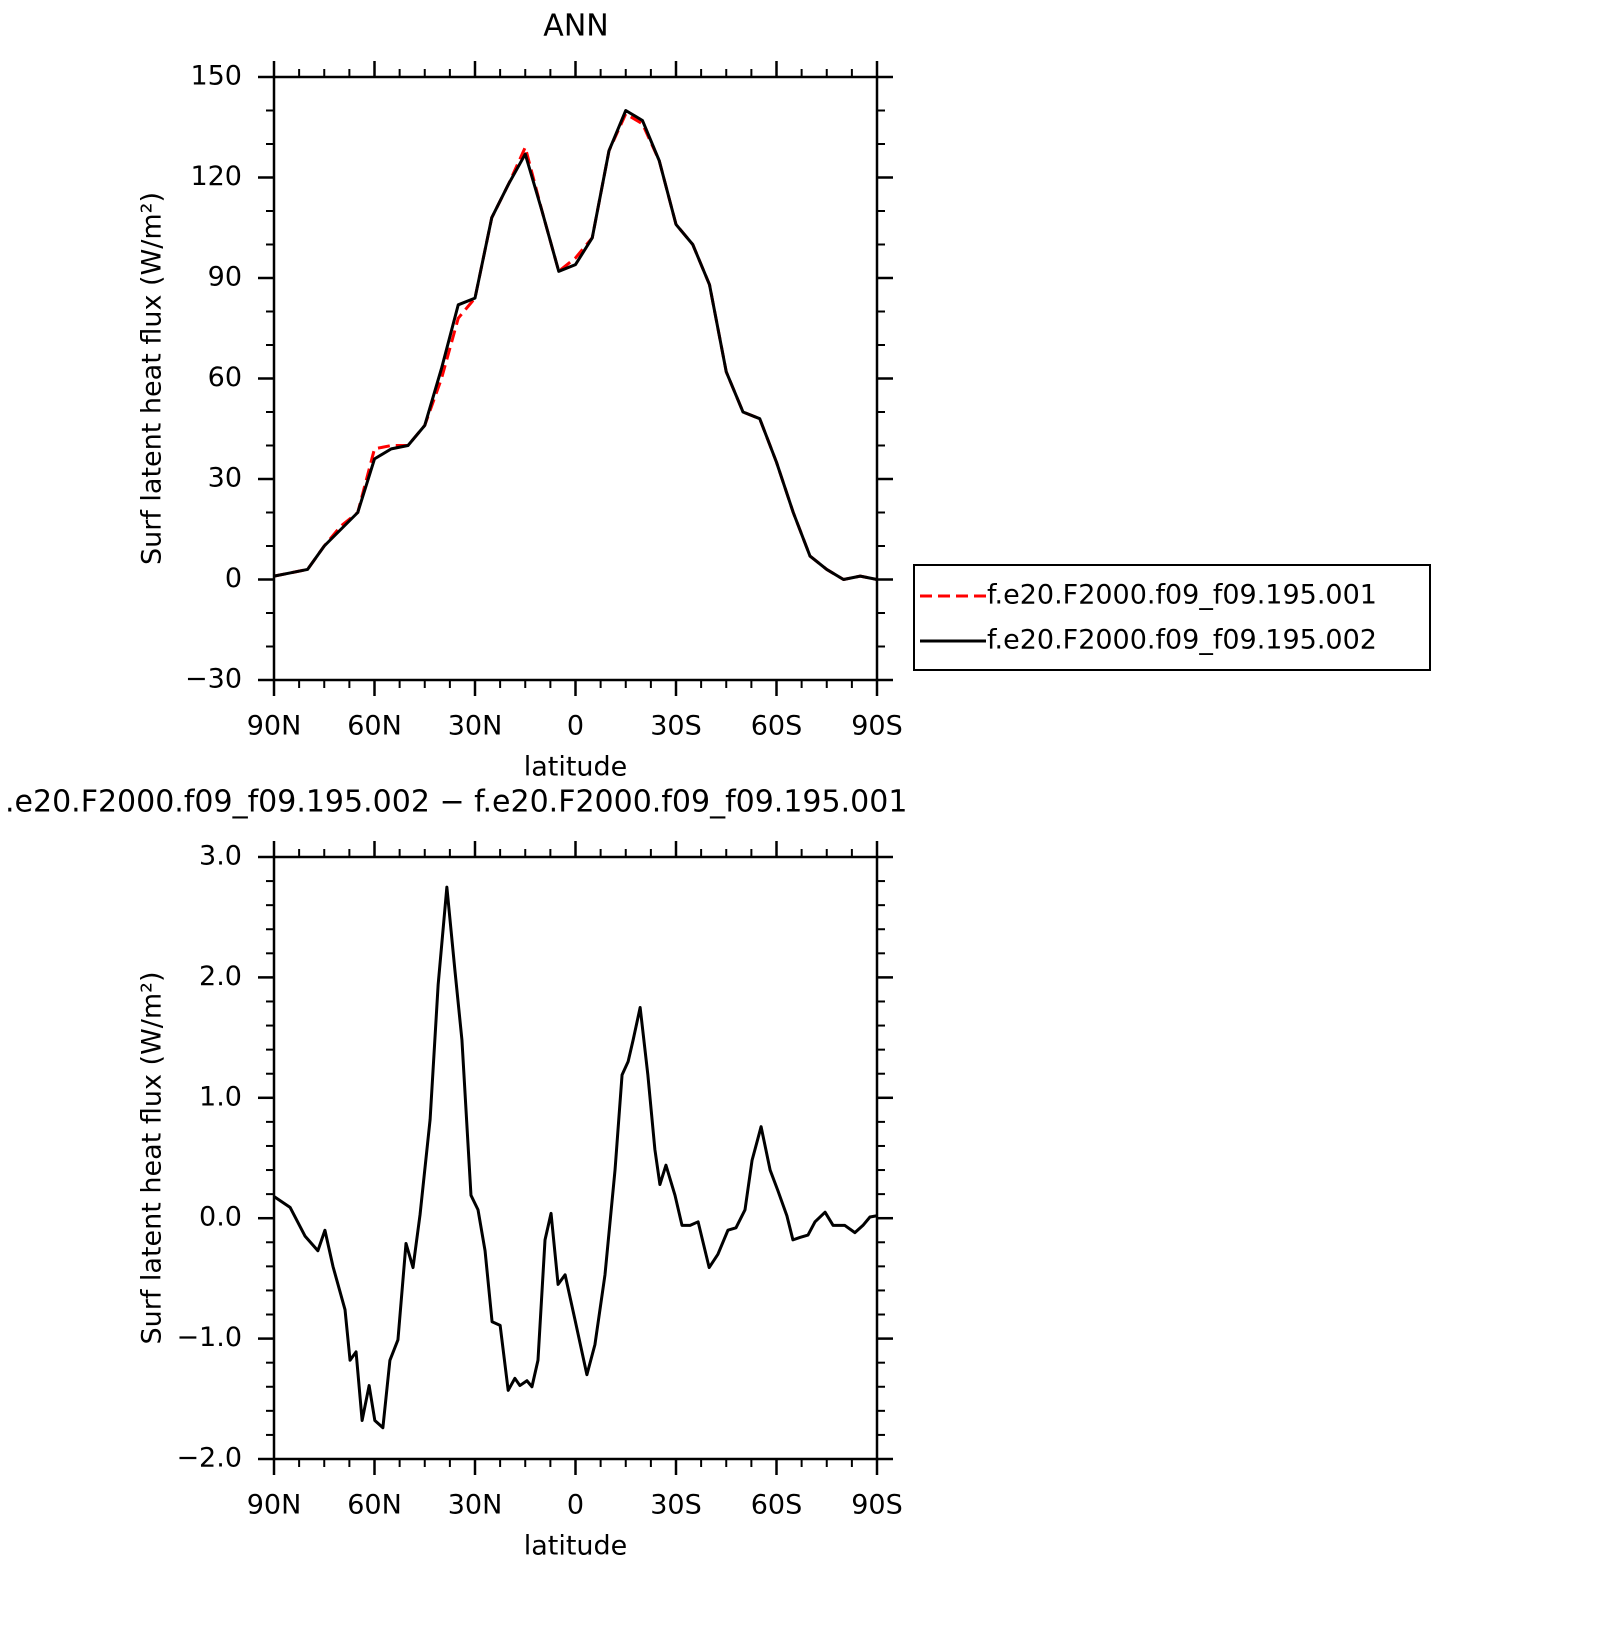 This screenshot has width=1599, height=1635. I want to click on legend-box, so click(1172, 617).